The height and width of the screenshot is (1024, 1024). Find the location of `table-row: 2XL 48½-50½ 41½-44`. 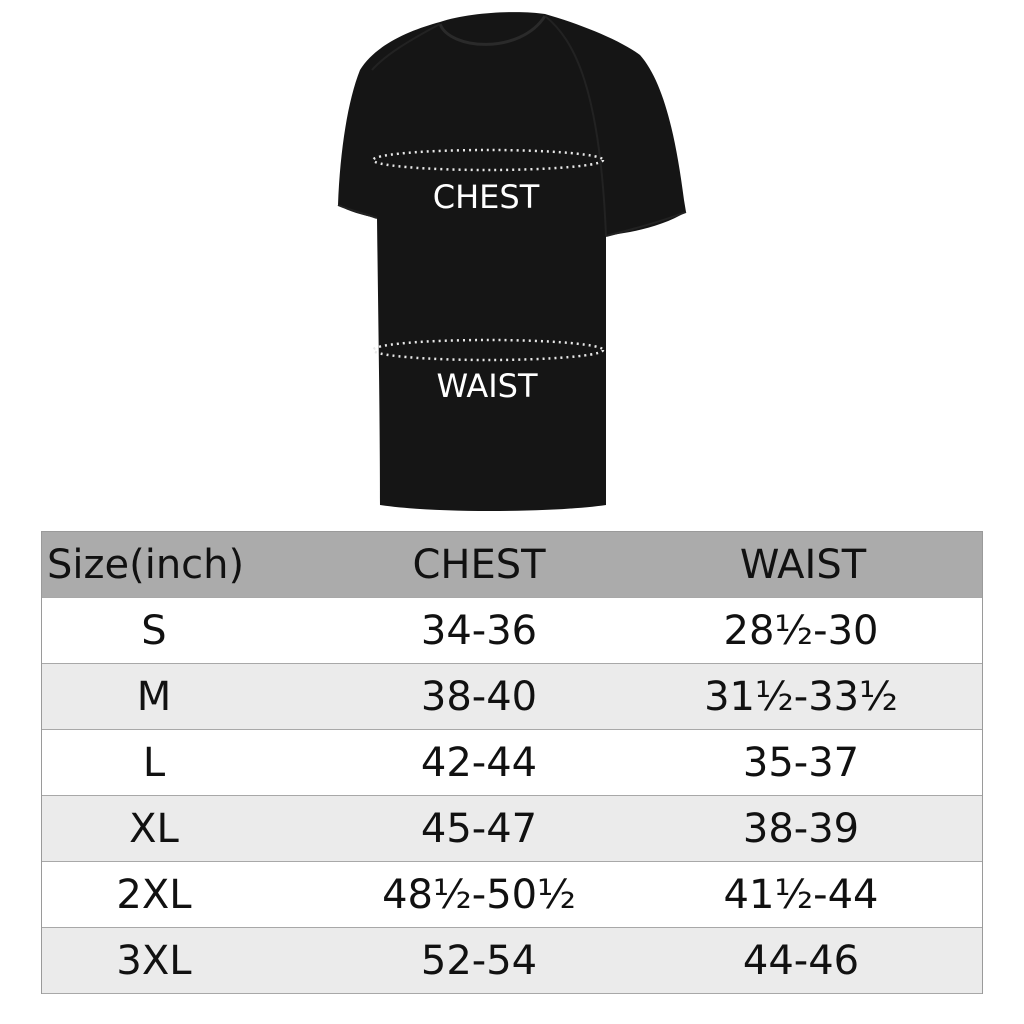

table-row: 2XL 48½-50½ 41½-44 is located at coordinates (512, 895).